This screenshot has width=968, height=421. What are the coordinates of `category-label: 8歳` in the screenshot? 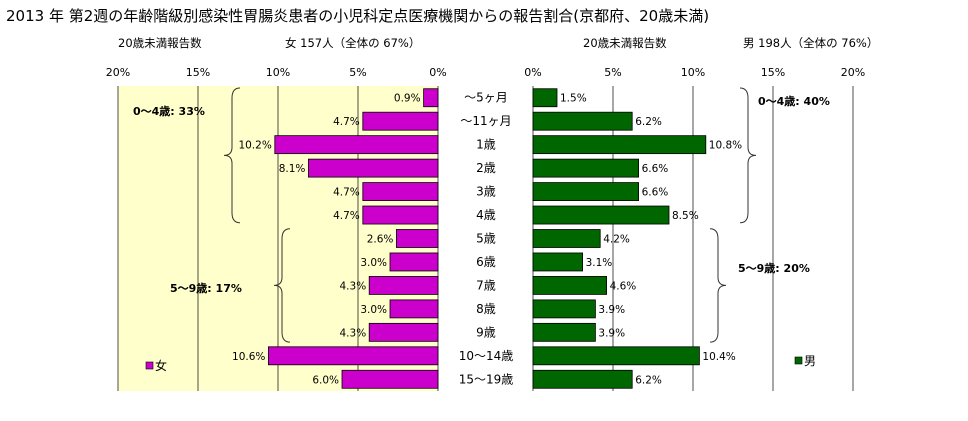 It's located at (486, 309).